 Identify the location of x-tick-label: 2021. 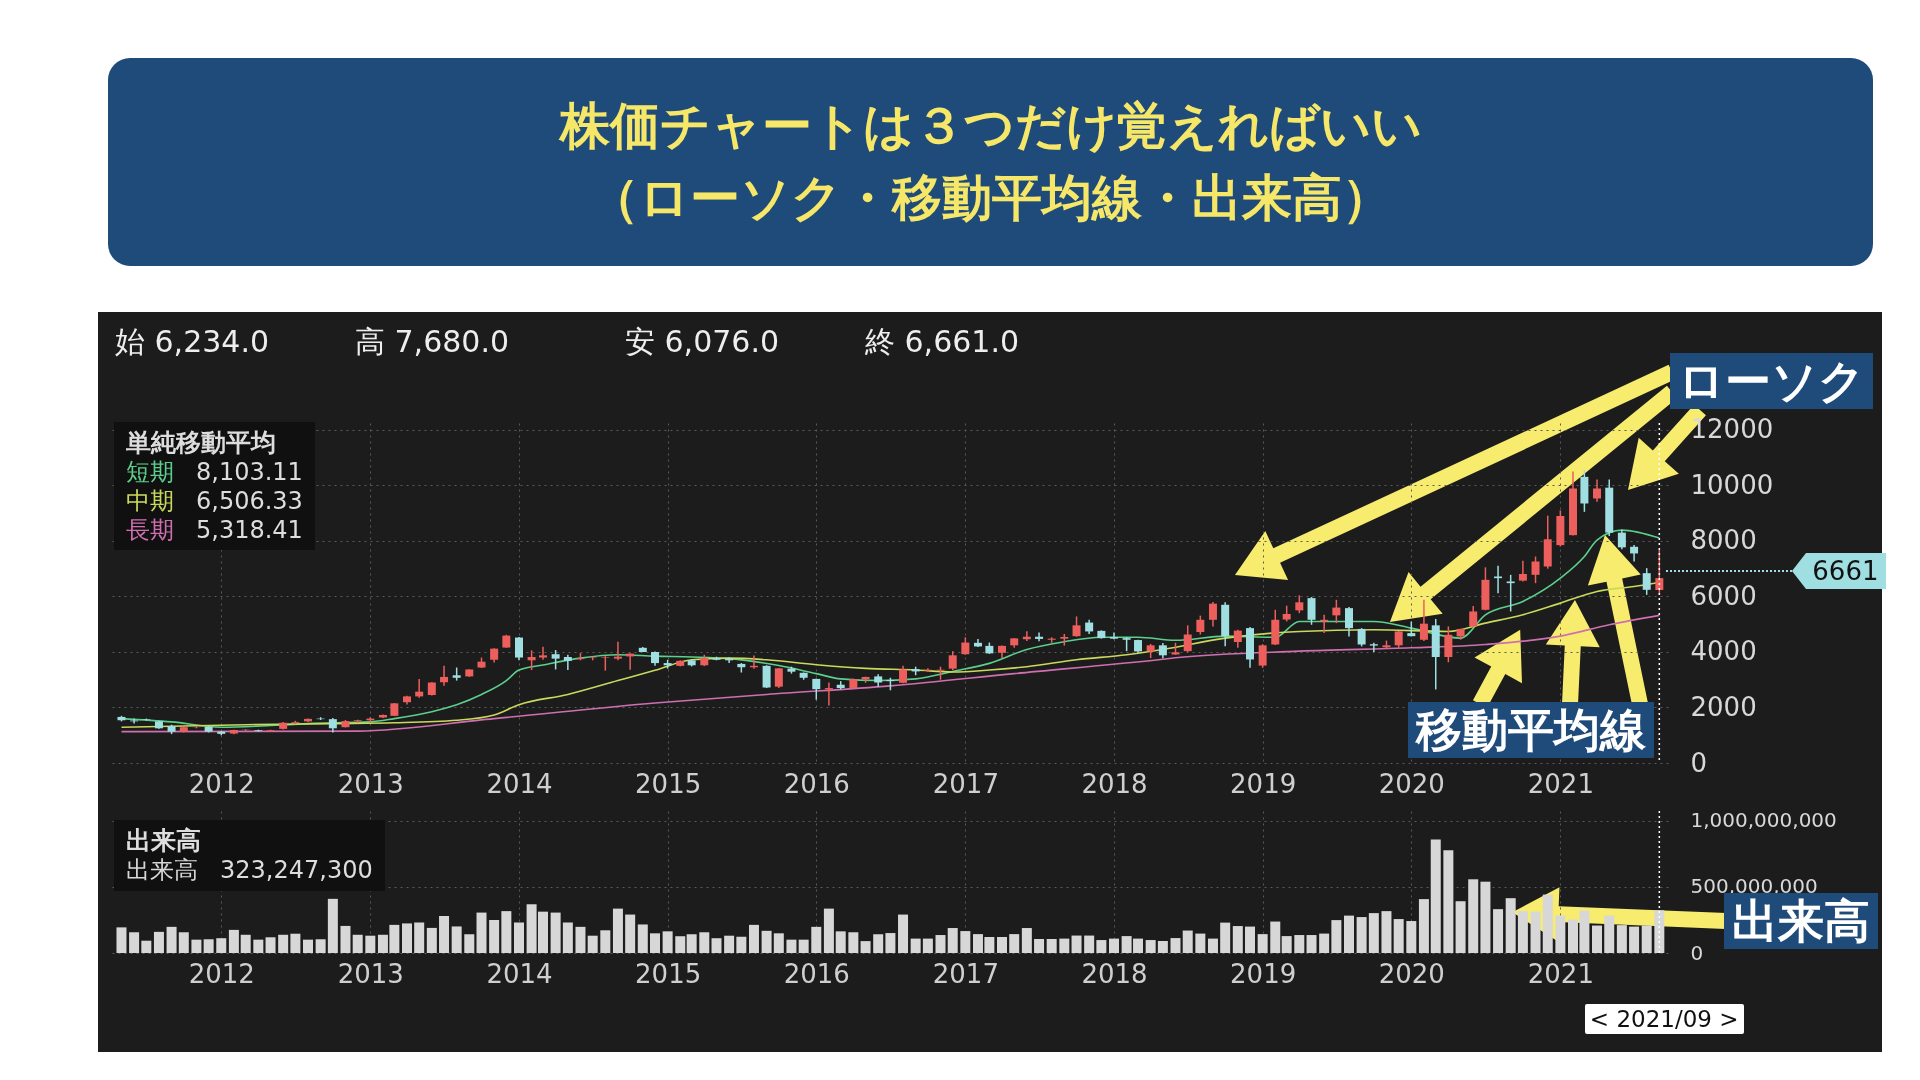
(1560, 973).